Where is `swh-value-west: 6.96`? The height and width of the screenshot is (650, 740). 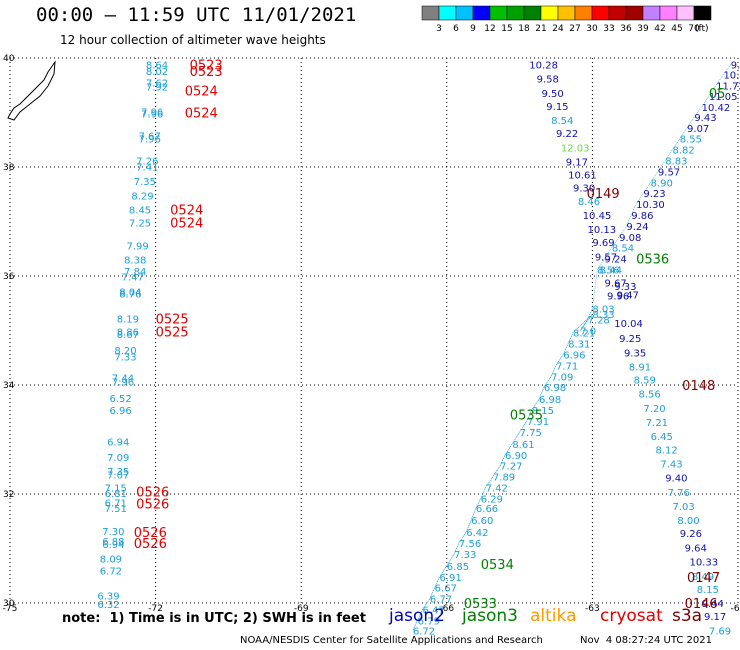 swh-value-west: 6.96 is located at coordinates (120, 411).